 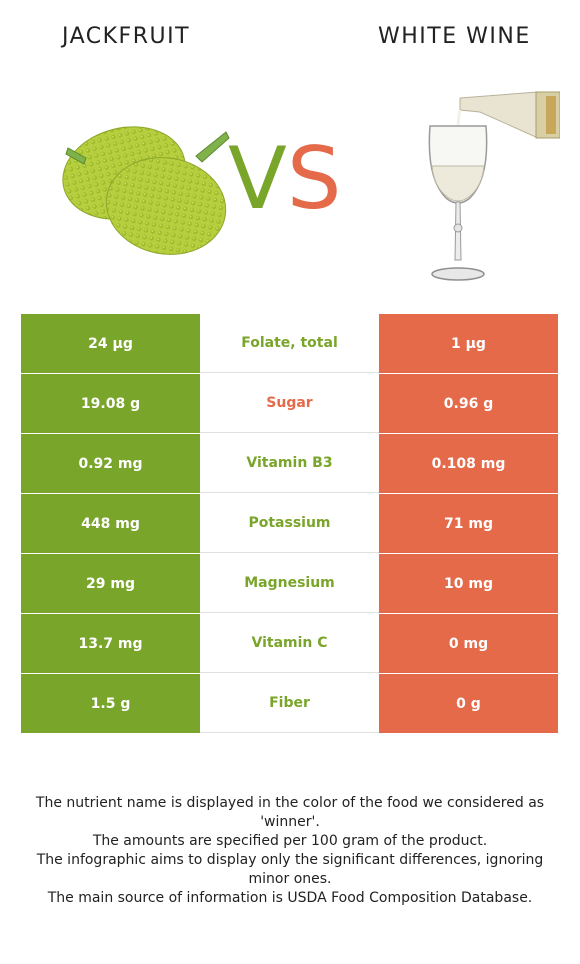 What do you see at coordinates (468, 523) in the screenshot?
I see `right-value: 71 mg` at bounding box center [468, 523].